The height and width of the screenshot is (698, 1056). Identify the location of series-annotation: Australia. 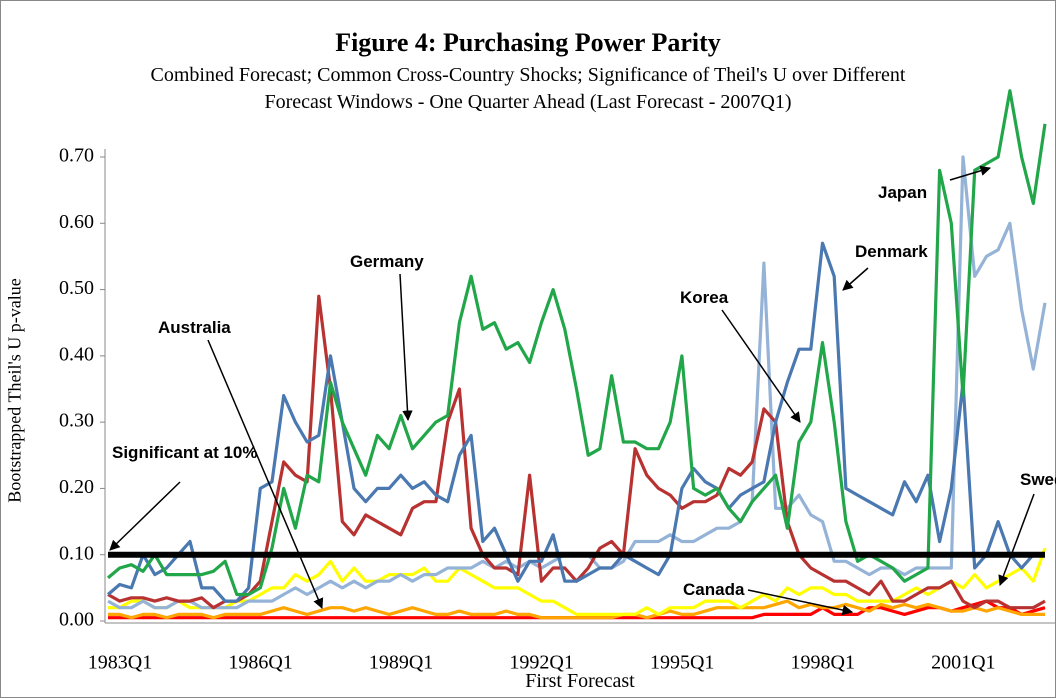
(194, 327).